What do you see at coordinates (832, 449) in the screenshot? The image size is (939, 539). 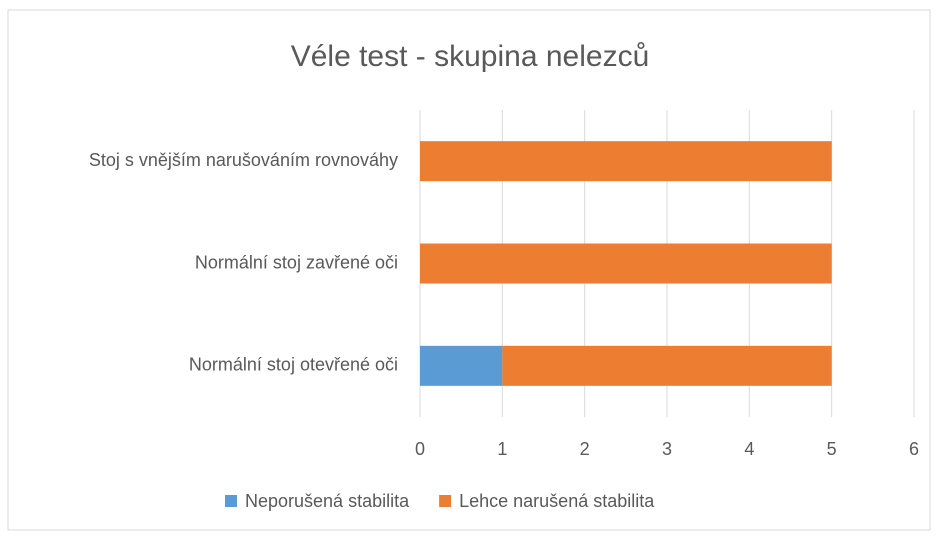 I see `x-tick-label: 5` at bounding box center [832, 449].